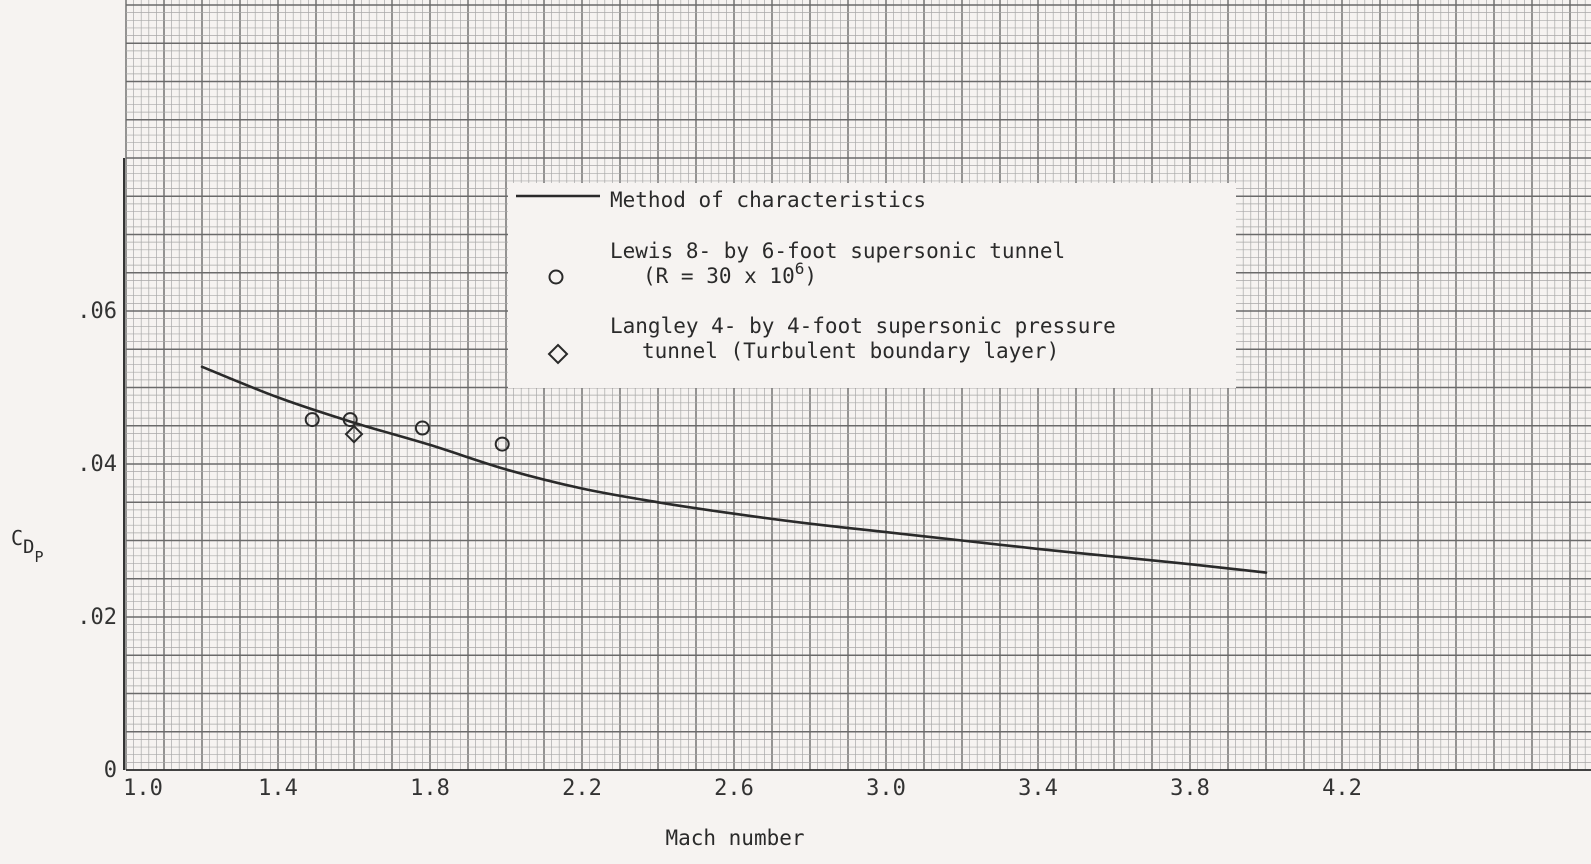  What do you see at coordinates (143, 788) in the screenshot?
I see `x-tick-label: 1.0` at bounding box center [143, 788].